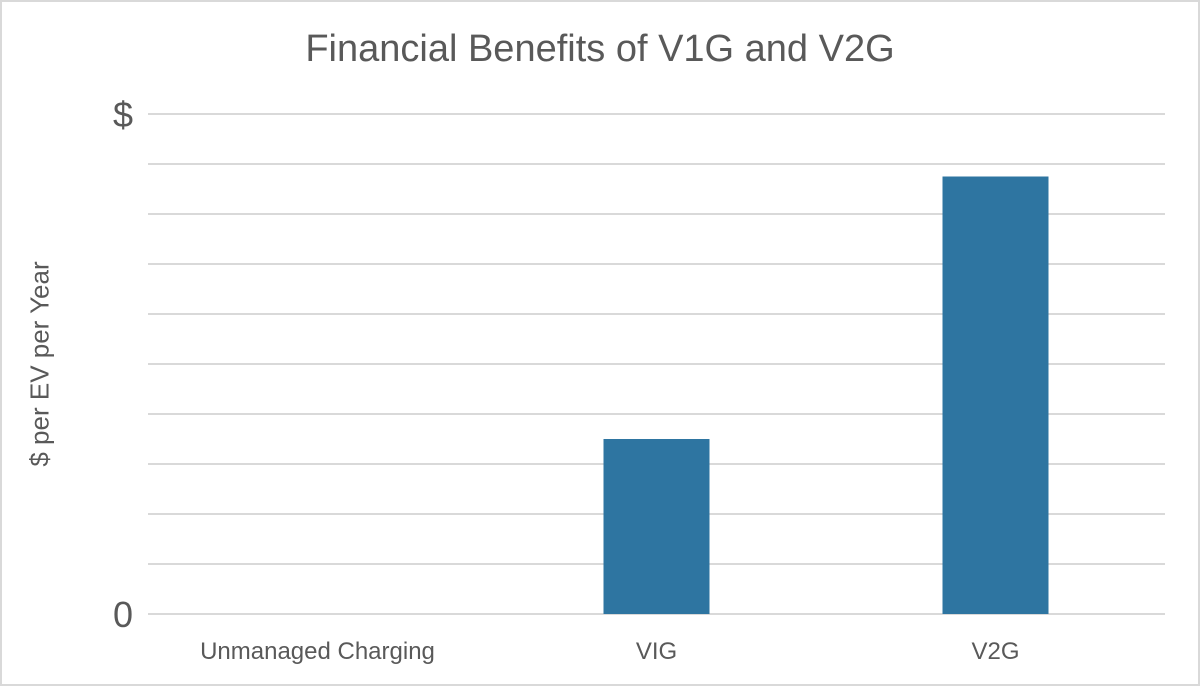 The width and height of the screenshot is (1200, 686). What do you see at coordinates (317, 651) in the screenshot?
I see `x-tick-label: Unmanaged Charging` at bounding box center [317, 651].